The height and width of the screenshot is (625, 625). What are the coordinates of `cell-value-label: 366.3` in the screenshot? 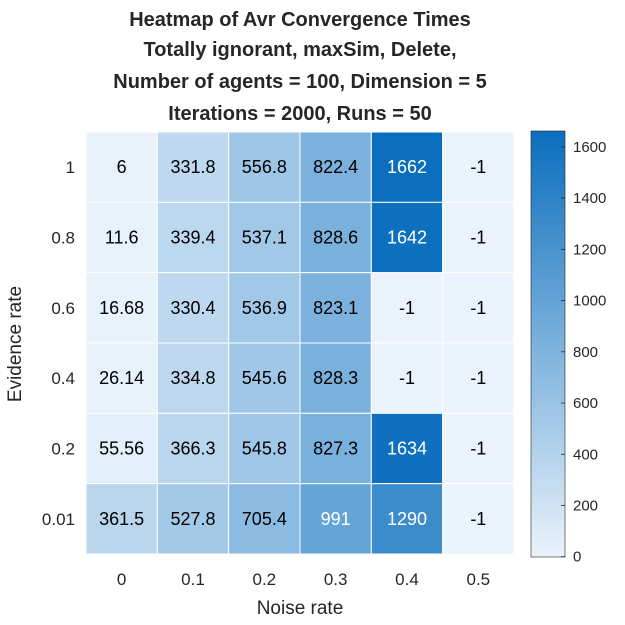 It's located at (192, 449).